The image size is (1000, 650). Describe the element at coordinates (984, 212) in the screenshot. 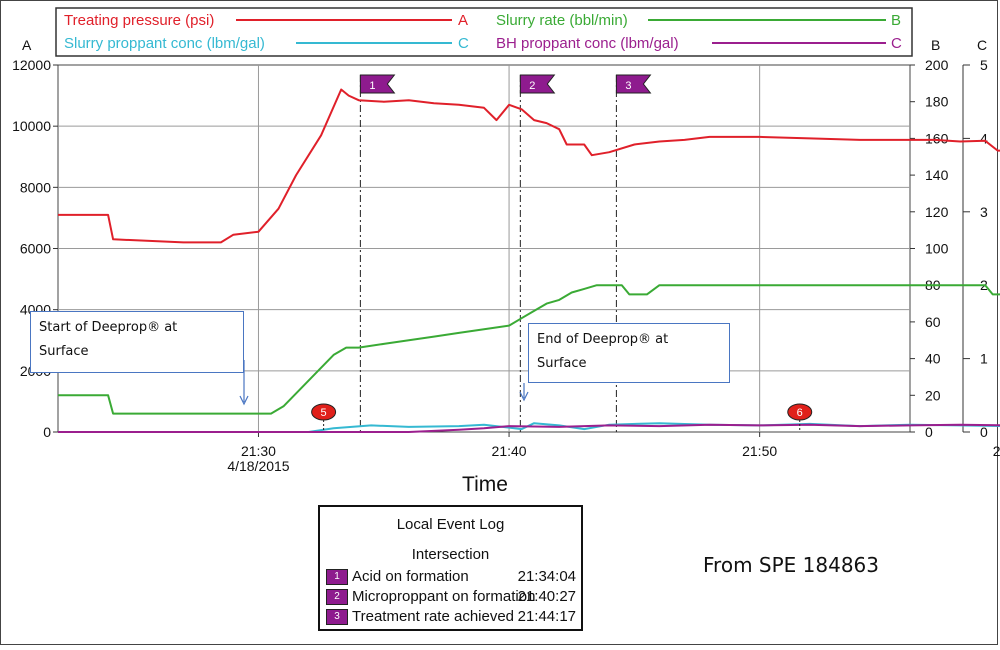

I see `tick-label-c: 3` at that location.